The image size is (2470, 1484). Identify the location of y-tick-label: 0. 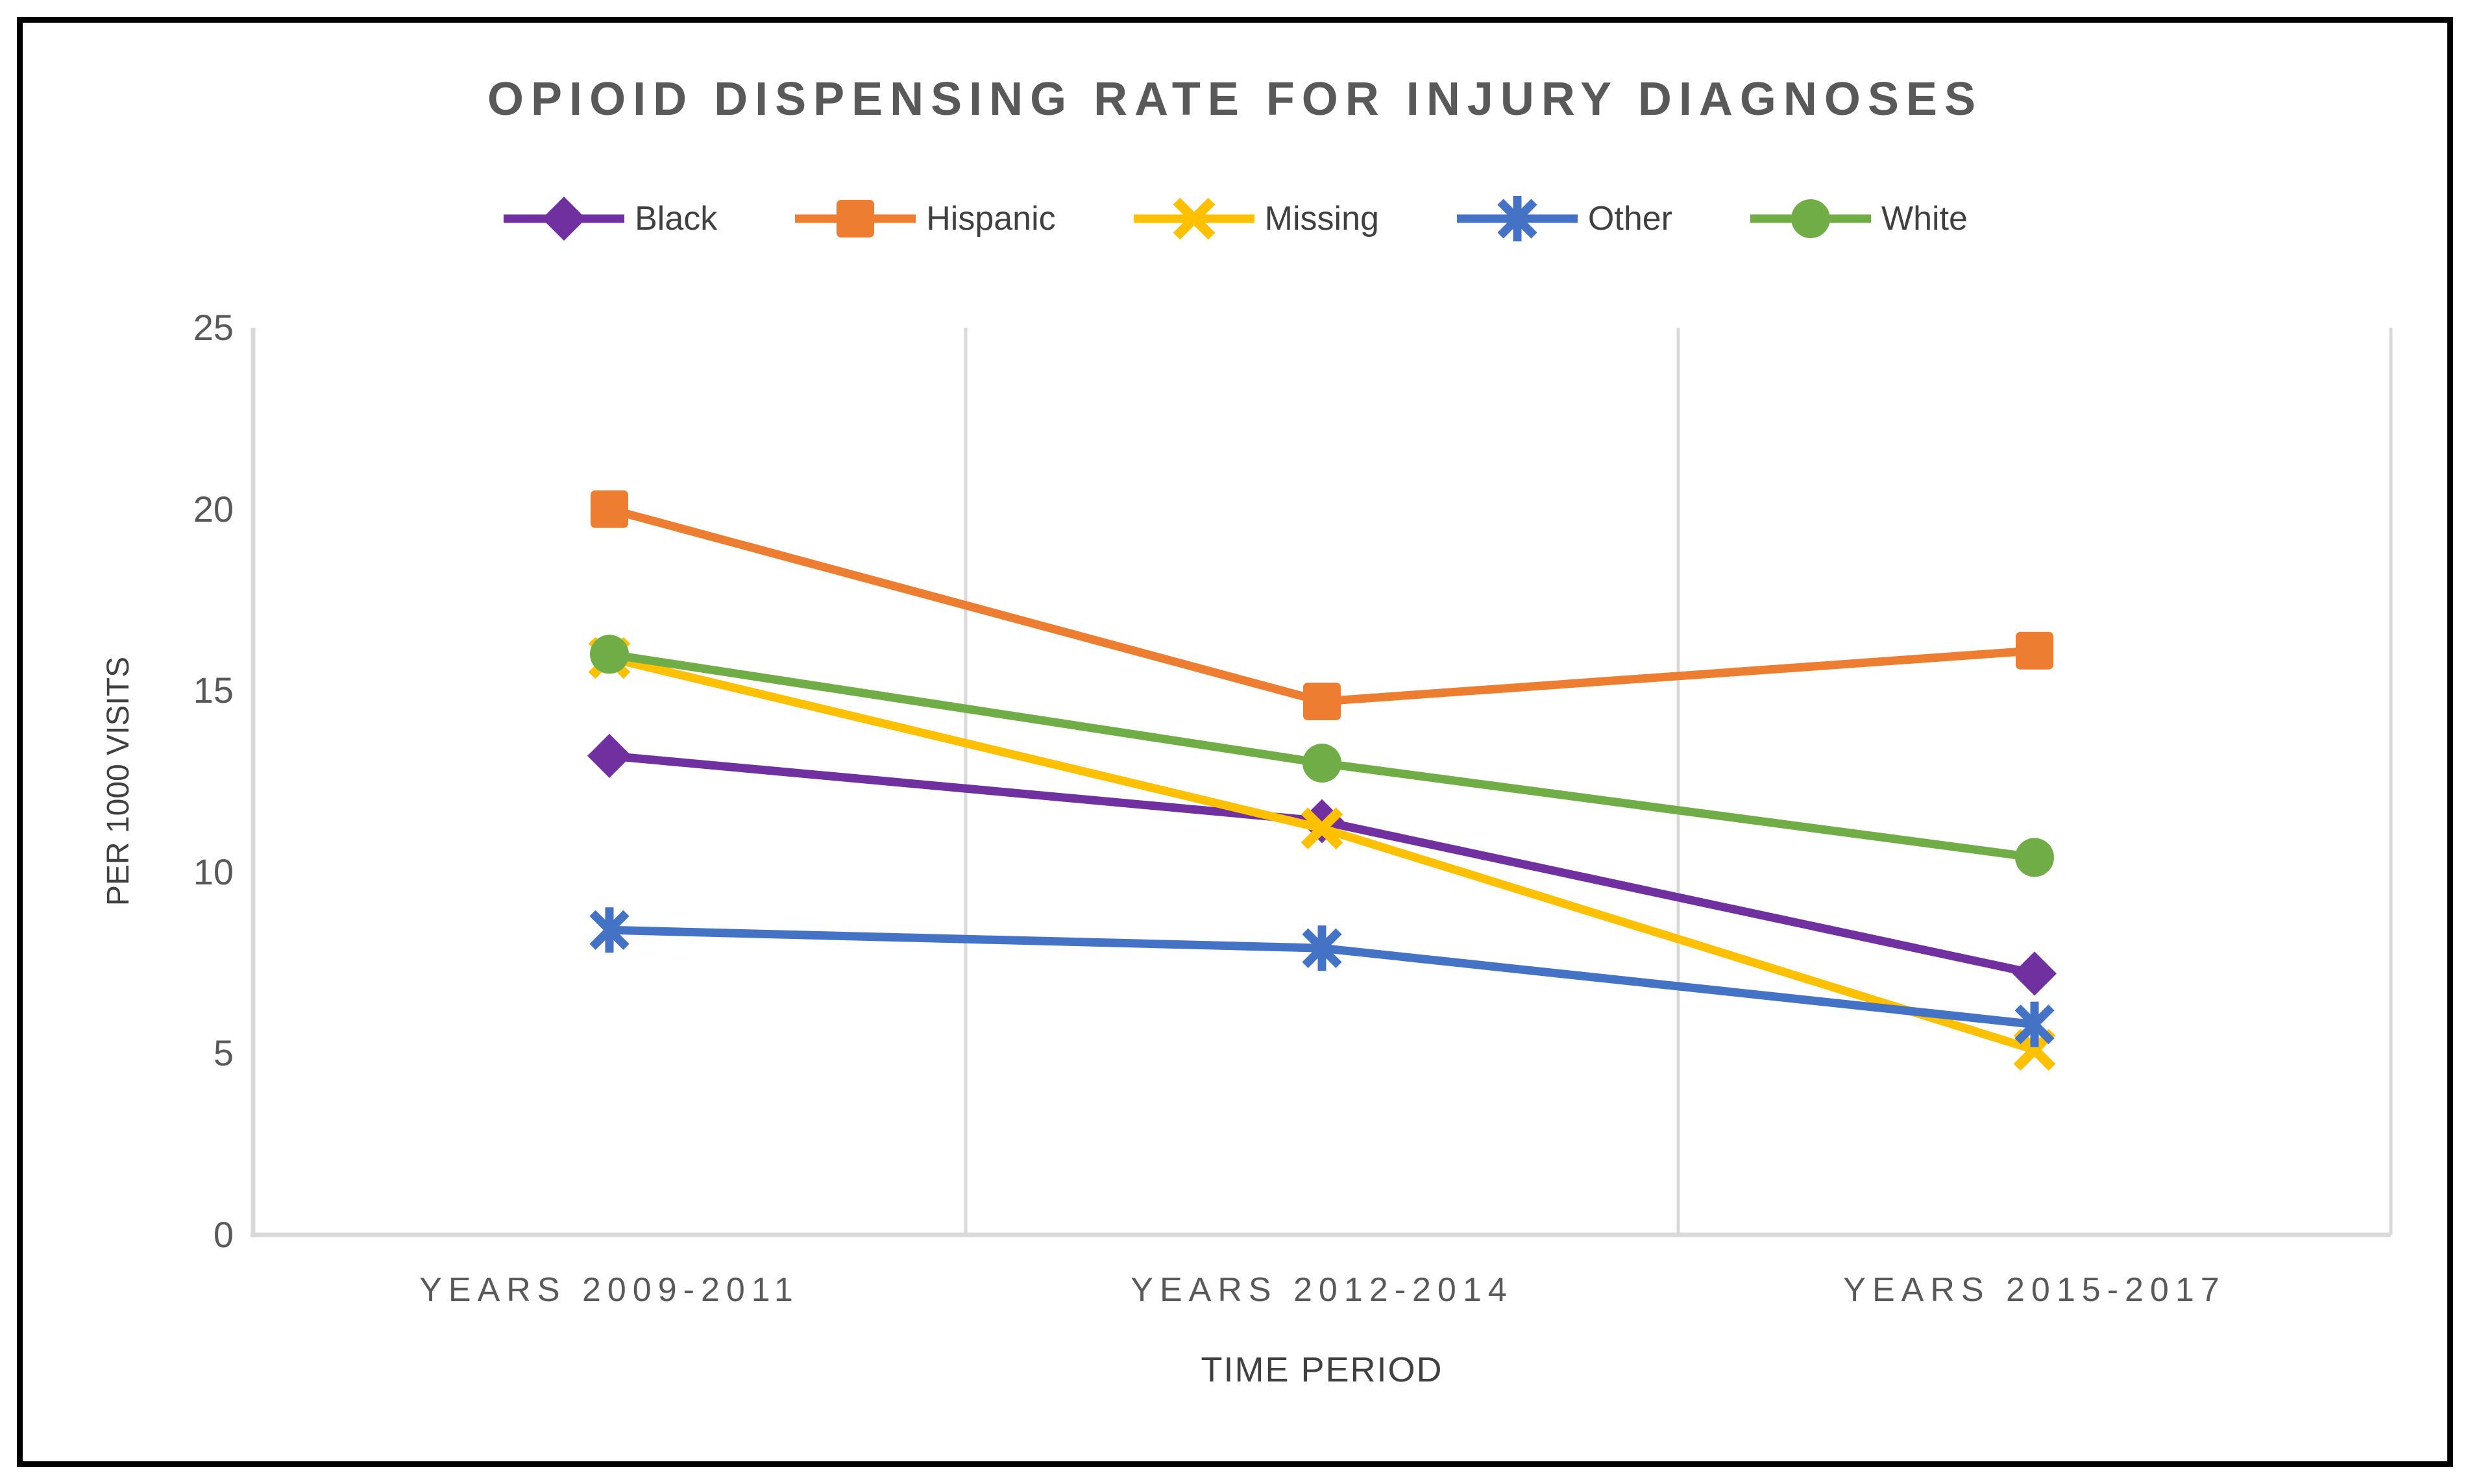
(224, 1234).